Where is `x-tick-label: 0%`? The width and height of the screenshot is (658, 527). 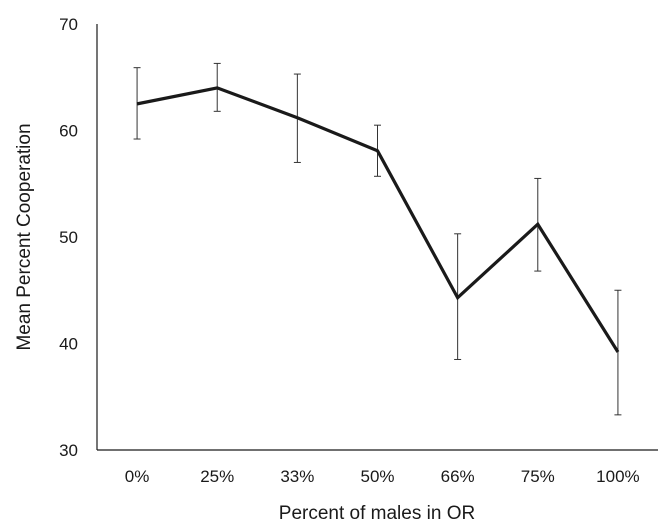 x-tick-label: 0% is located at coordinates (137, 476).